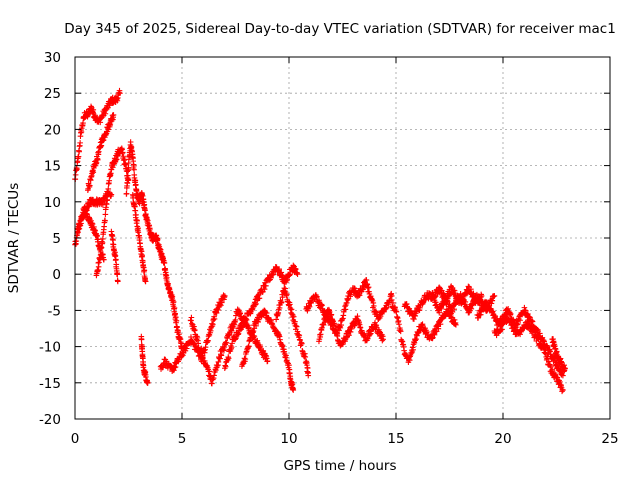 The image size is (640, 480). Describe the element at coordinates (182, 439) in the screenshot. I see `x-tick-label: 5` at that location.